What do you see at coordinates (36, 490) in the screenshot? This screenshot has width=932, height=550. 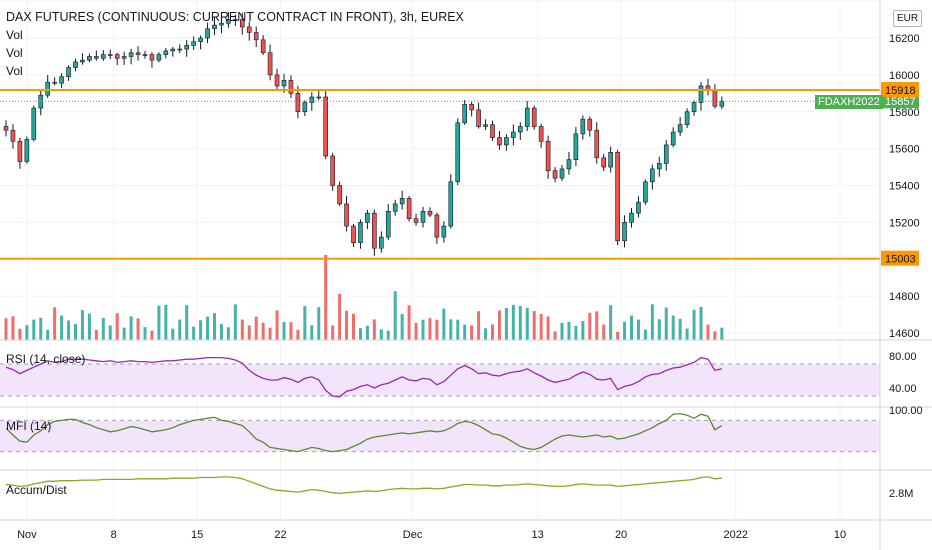 I see `accum-dist-label: Accum/Dist` at bounding box center [36, 490].